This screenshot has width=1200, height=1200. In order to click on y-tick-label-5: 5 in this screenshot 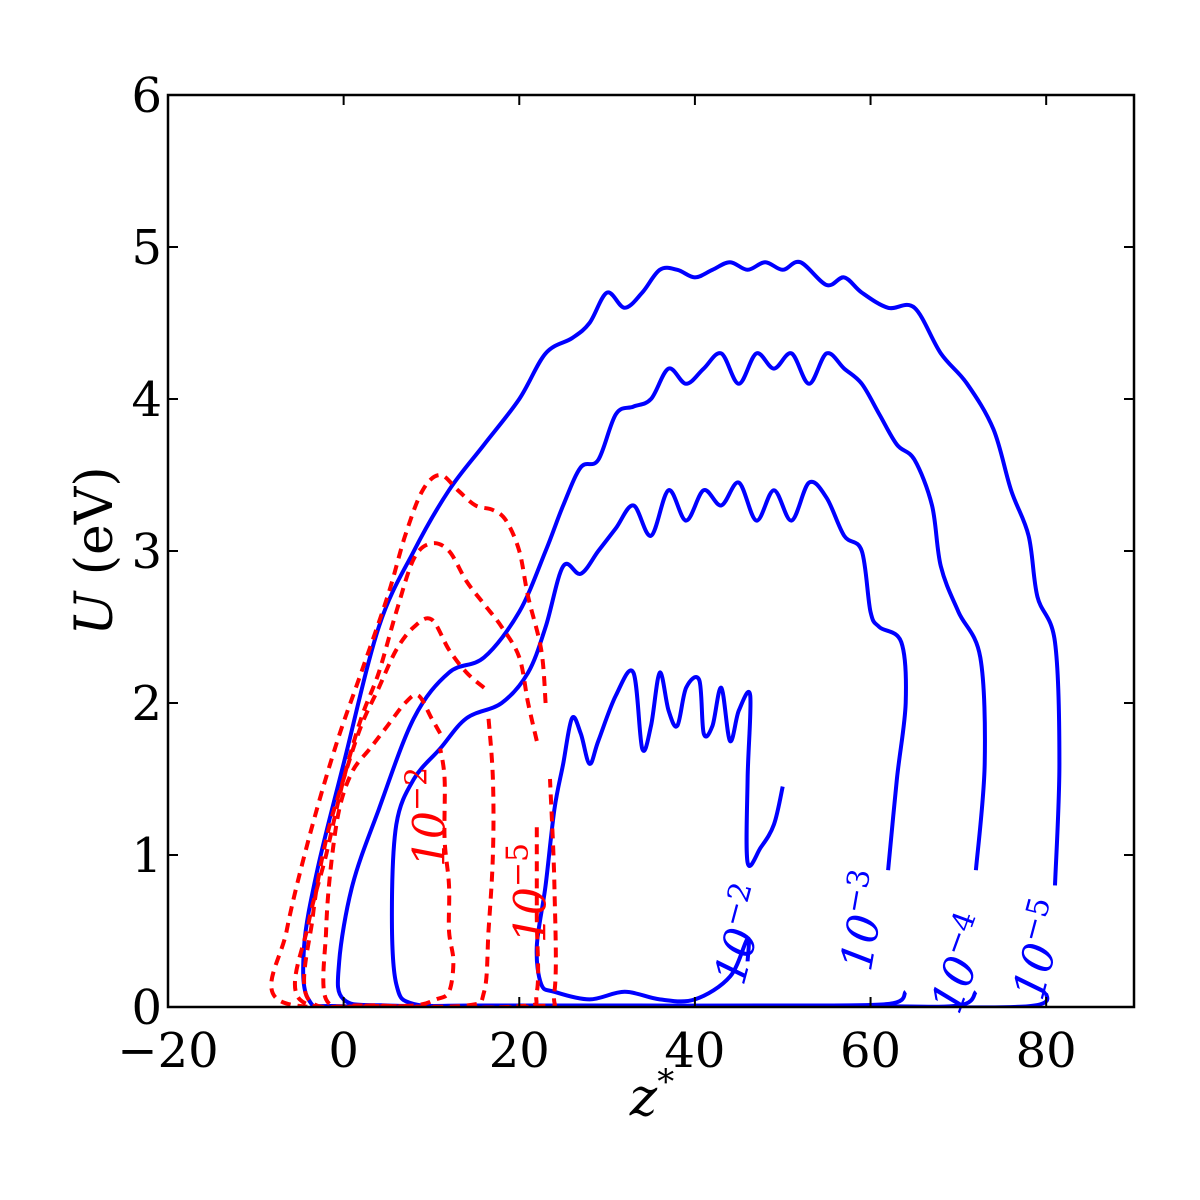, I will do `click(146, 248)`.